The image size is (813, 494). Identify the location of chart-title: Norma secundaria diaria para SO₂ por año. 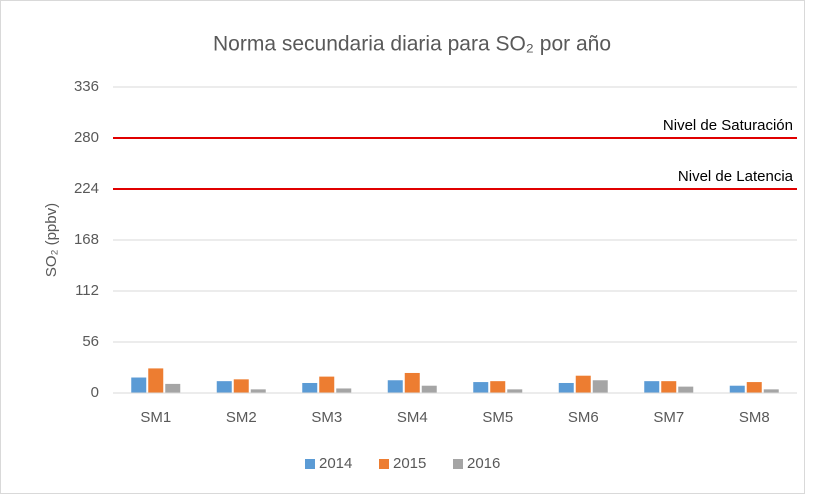
(412, 44).